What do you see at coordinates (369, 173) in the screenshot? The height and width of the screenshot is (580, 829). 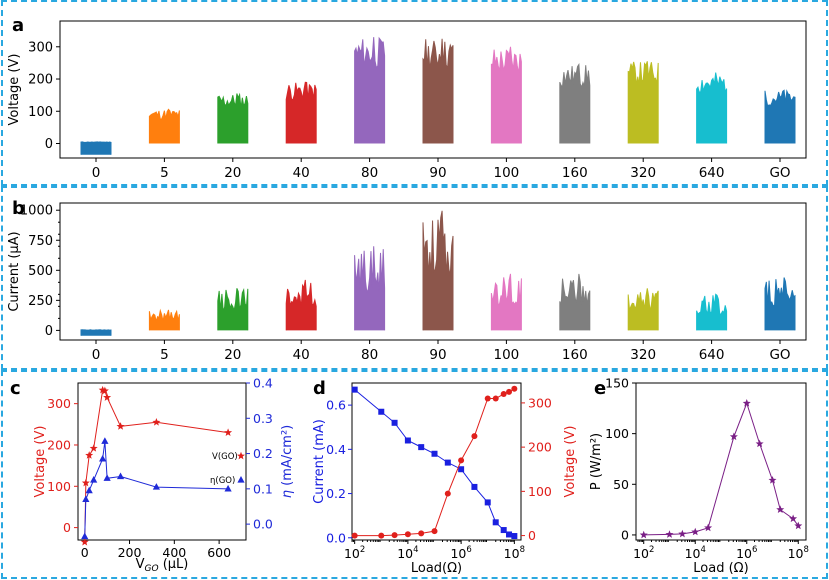 I see `chart-a-xtick-label: 80` at bounding box center [369, 173].